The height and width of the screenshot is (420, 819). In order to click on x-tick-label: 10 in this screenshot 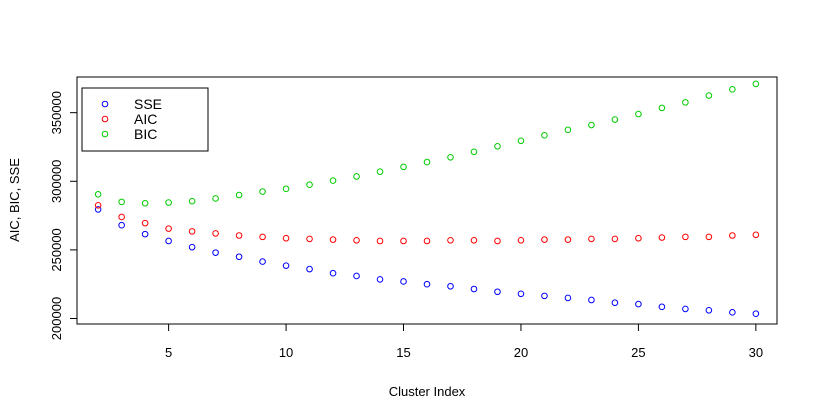, I will do `click(286, 352)`.